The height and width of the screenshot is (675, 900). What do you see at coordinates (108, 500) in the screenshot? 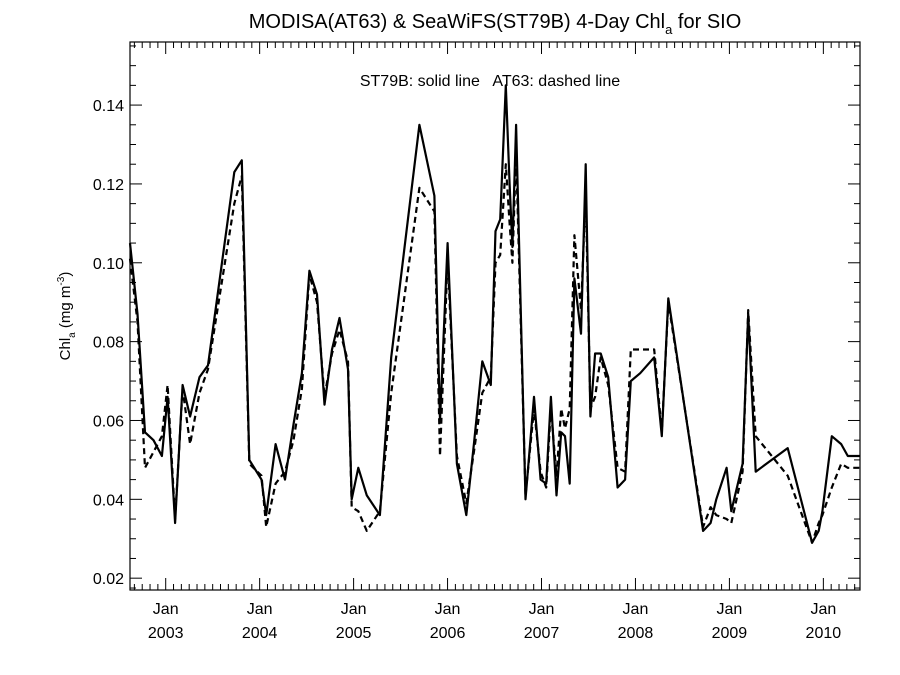
I see `y-tick-label: 0.04` at bounding box center [108, 500].